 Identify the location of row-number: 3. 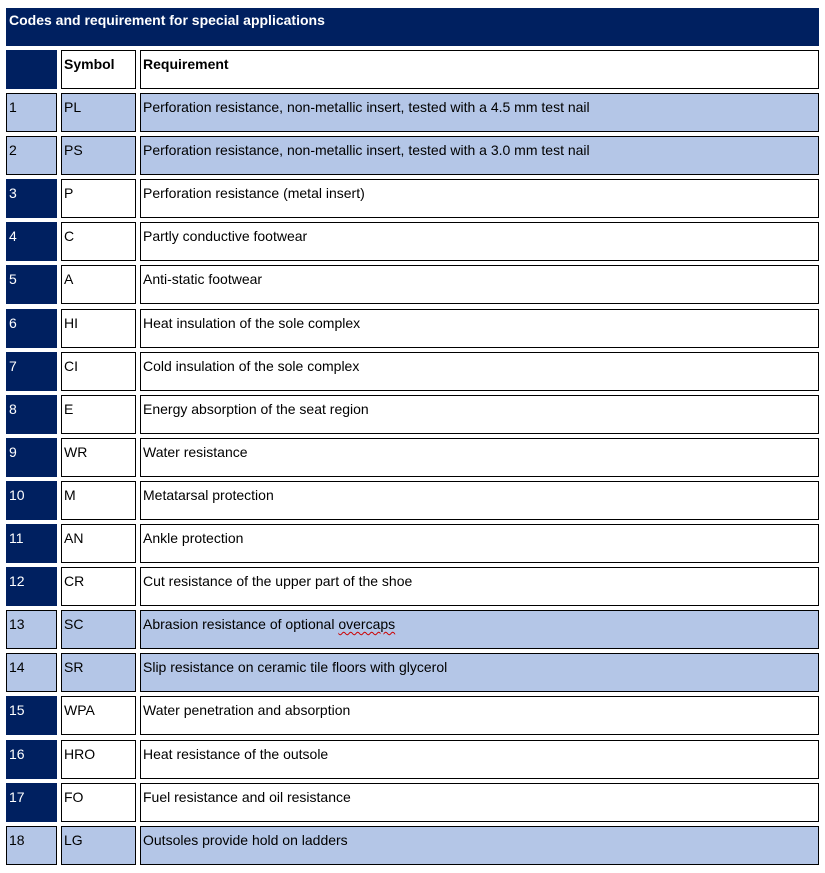
(31, 199).